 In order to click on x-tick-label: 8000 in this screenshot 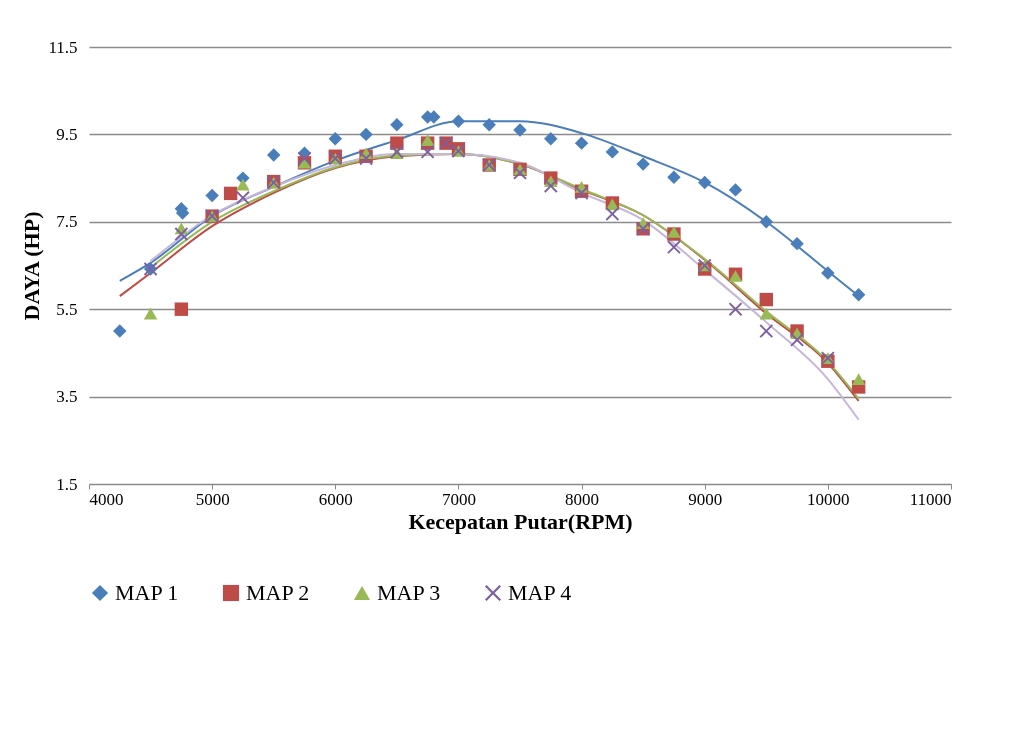, I will do `click(582, 499)`.